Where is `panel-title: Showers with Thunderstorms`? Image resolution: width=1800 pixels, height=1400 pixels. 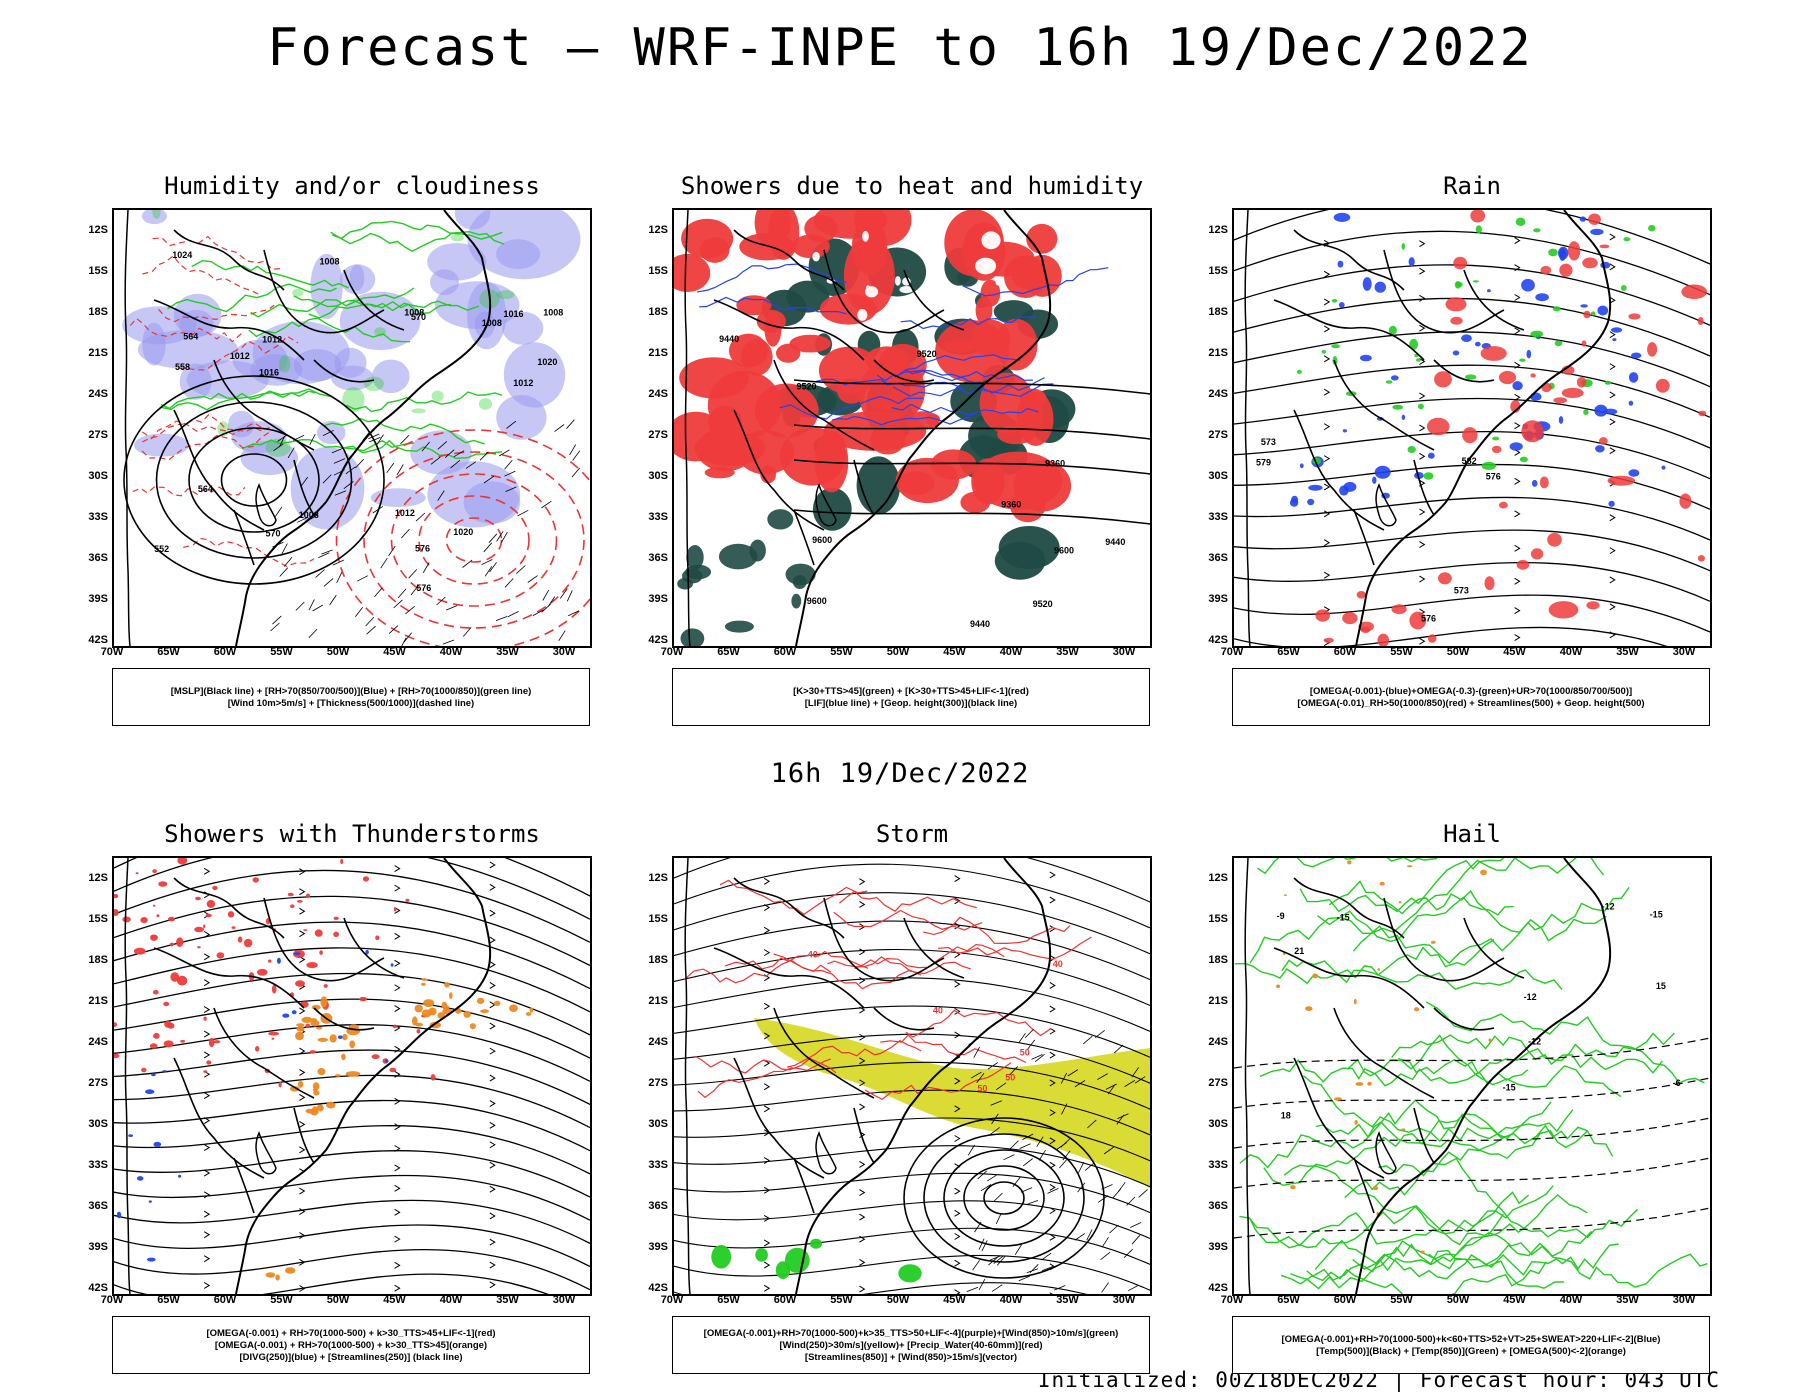
panel-title: Showers with Thunderstorms is located at coordinates (352, 834).